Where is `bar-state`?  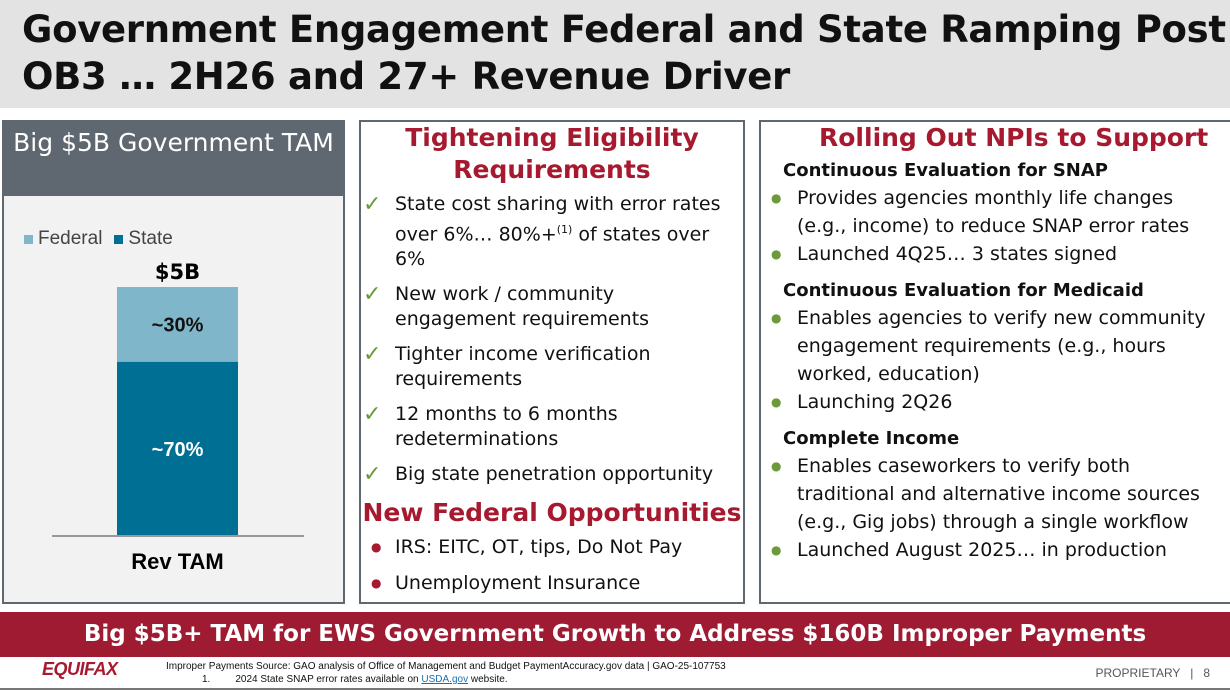 bar-state is located at coordinates (177, 448).